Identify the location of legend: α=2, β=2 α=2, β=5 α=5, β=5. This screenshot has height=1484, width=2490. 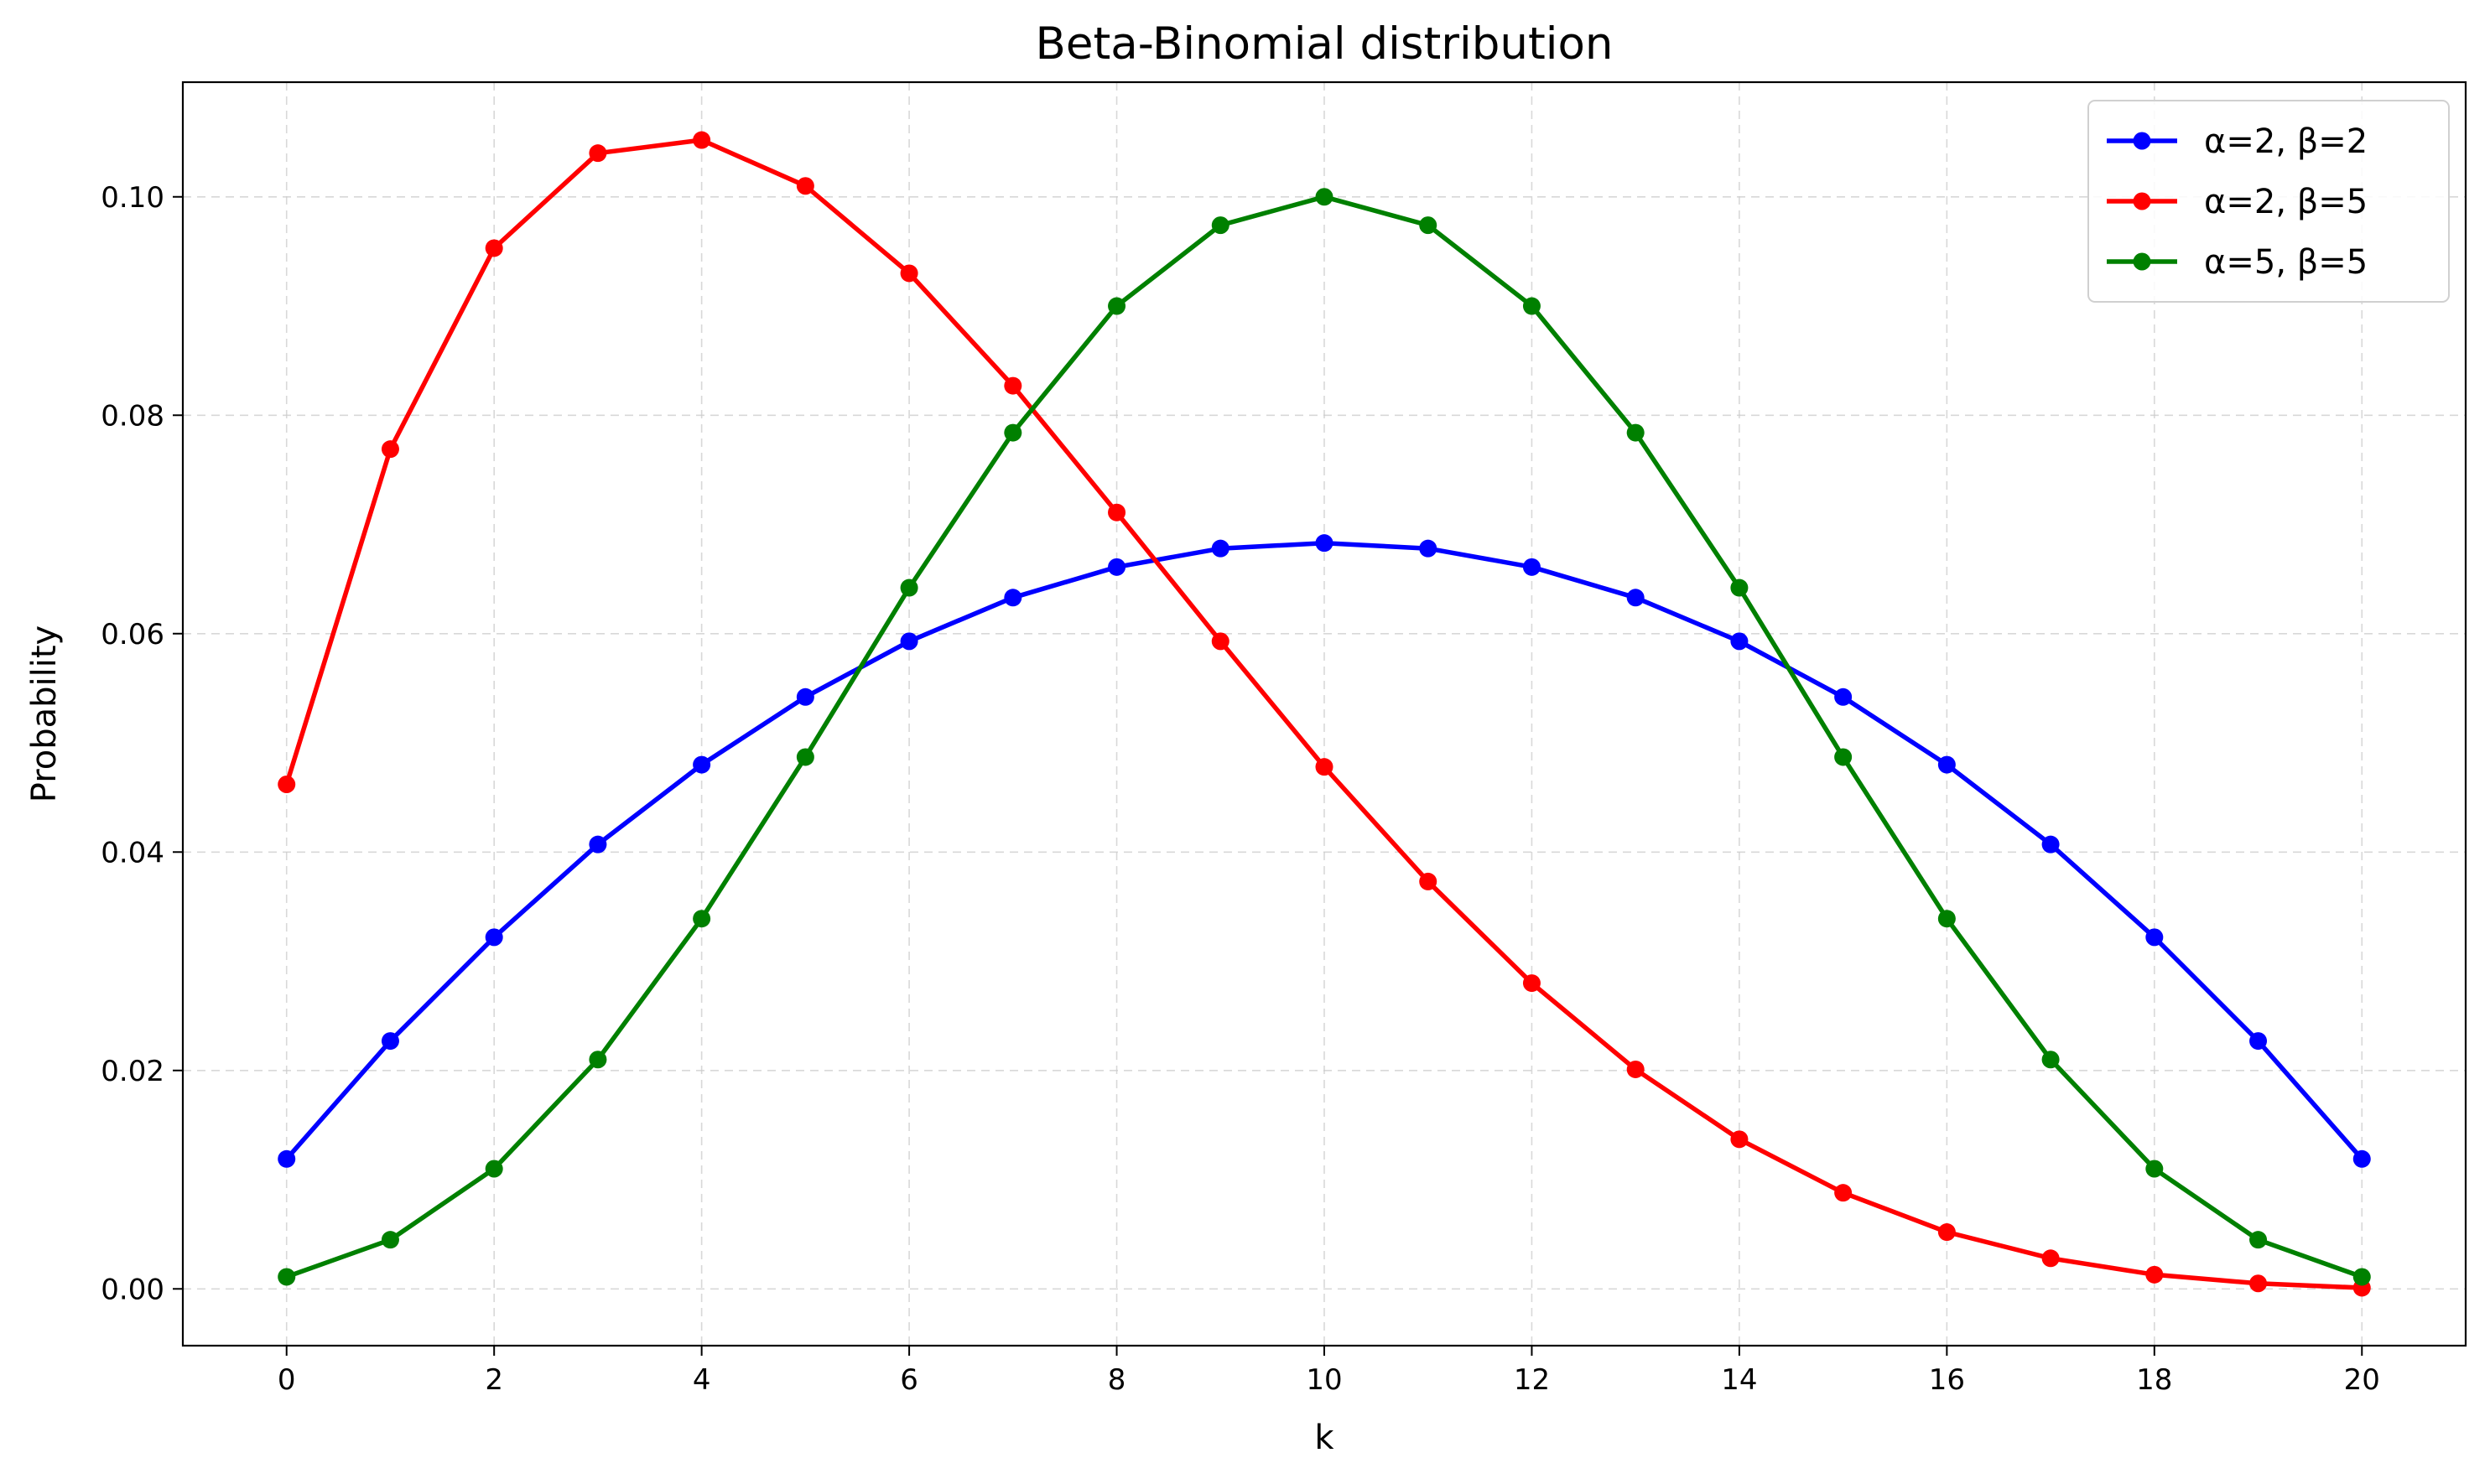
(2268, 201).